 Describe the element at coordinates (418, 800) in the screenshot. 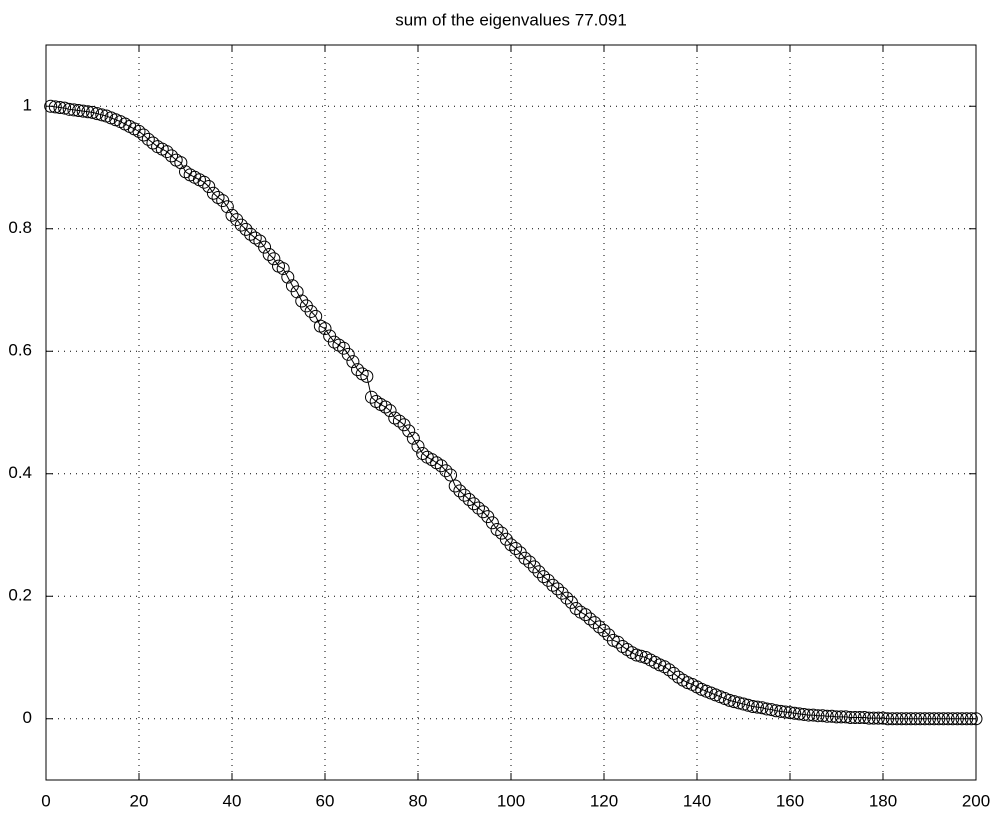

I see `x-tick-label: 80` at that location.